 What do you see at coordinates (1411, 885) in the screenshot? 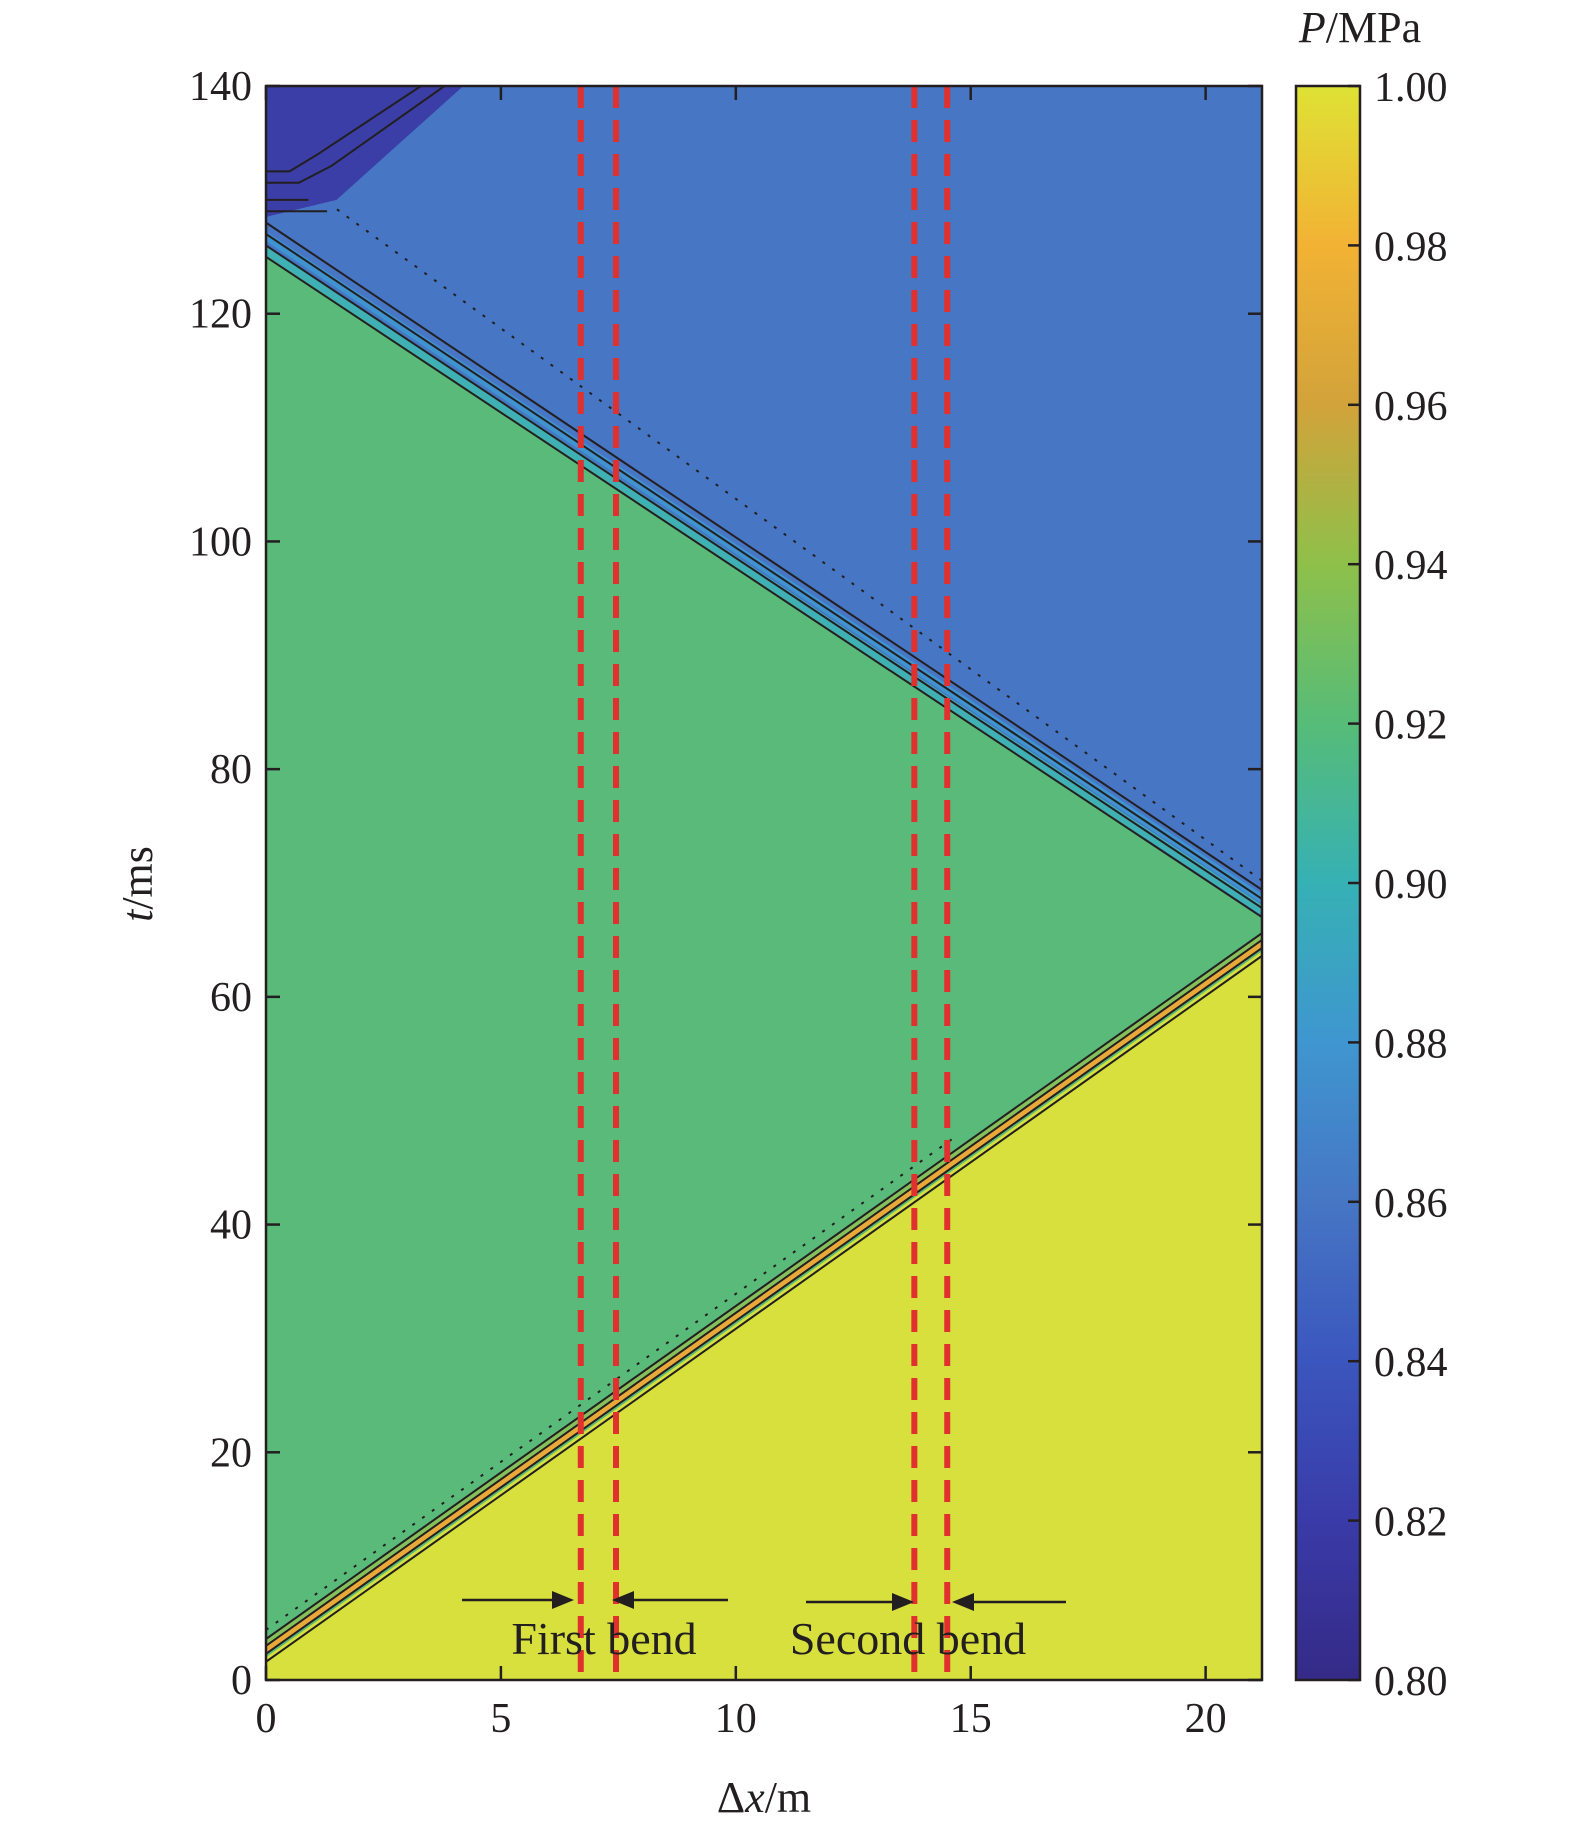
I see `colorbar-tick-label: 0.90` at bounding box center [1411, 885].